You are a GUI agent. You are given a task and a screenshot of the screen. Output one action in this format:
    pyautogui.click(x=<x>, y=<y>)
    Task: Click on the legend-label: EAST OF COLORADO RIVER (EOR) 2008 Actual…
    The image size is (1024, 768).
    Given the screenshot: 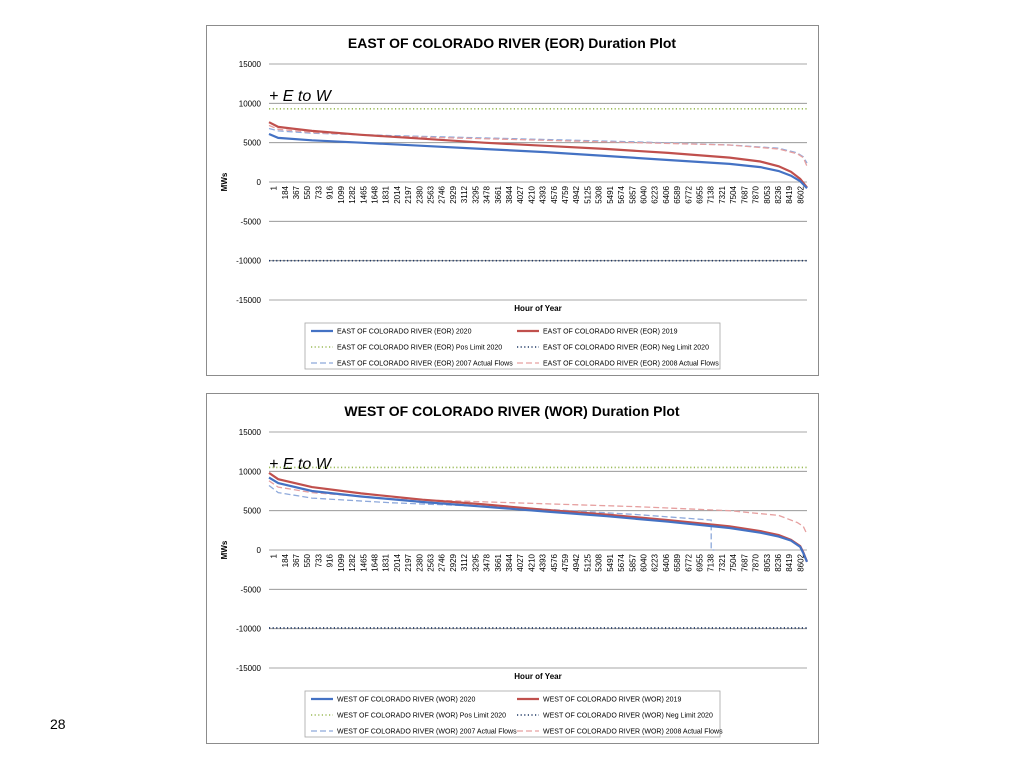 What is the action you would take?
    pyautogui.click(x=631, y=364)
    